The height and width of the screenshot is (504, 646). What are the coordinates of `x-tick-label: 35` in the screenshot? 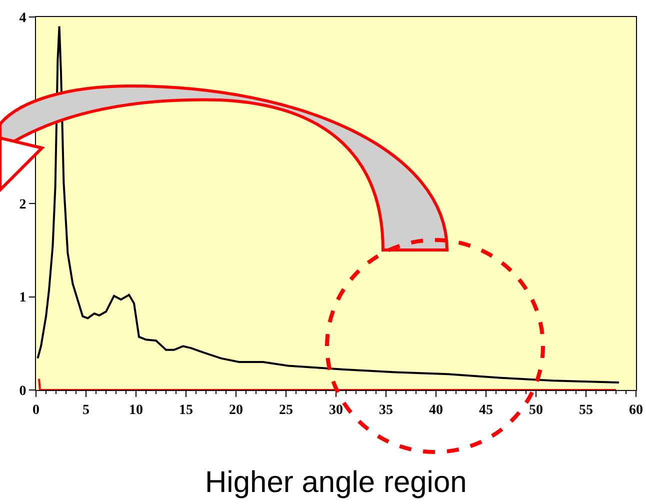 It's located at (386, 410).